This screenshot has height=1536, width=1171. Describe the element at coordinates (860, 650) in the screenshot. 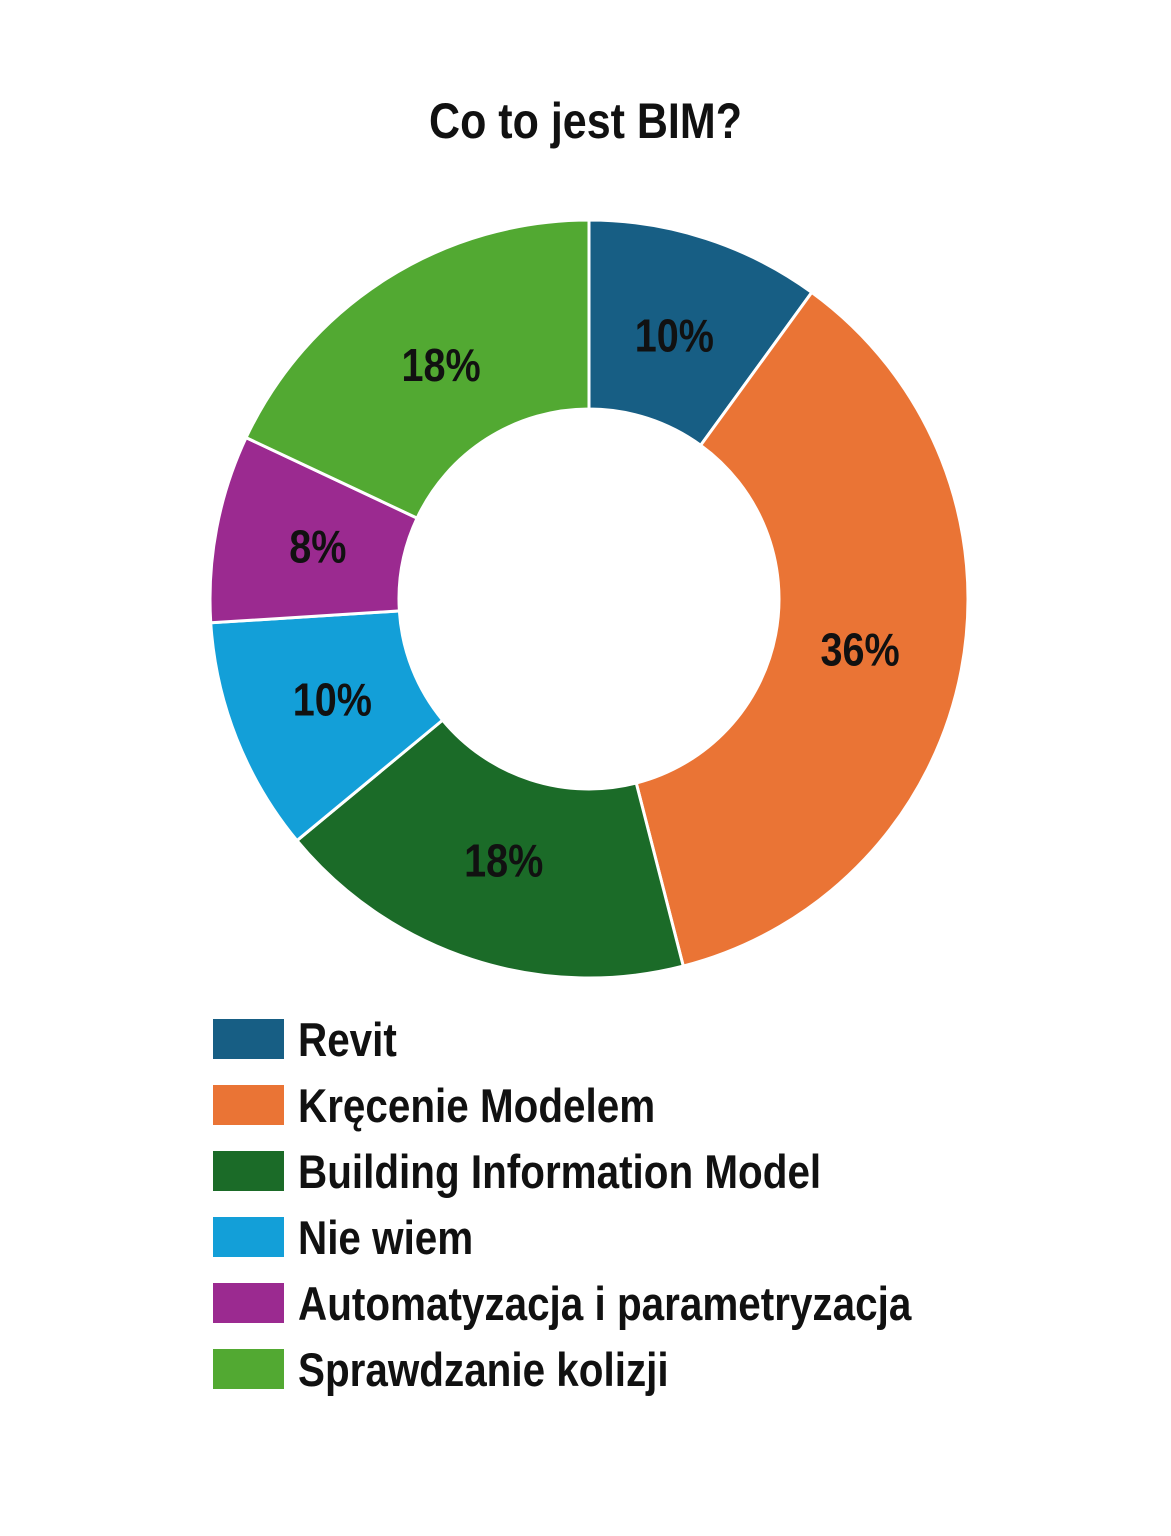

I see `slice-label-krecenie-modelem: 36%` at that location.